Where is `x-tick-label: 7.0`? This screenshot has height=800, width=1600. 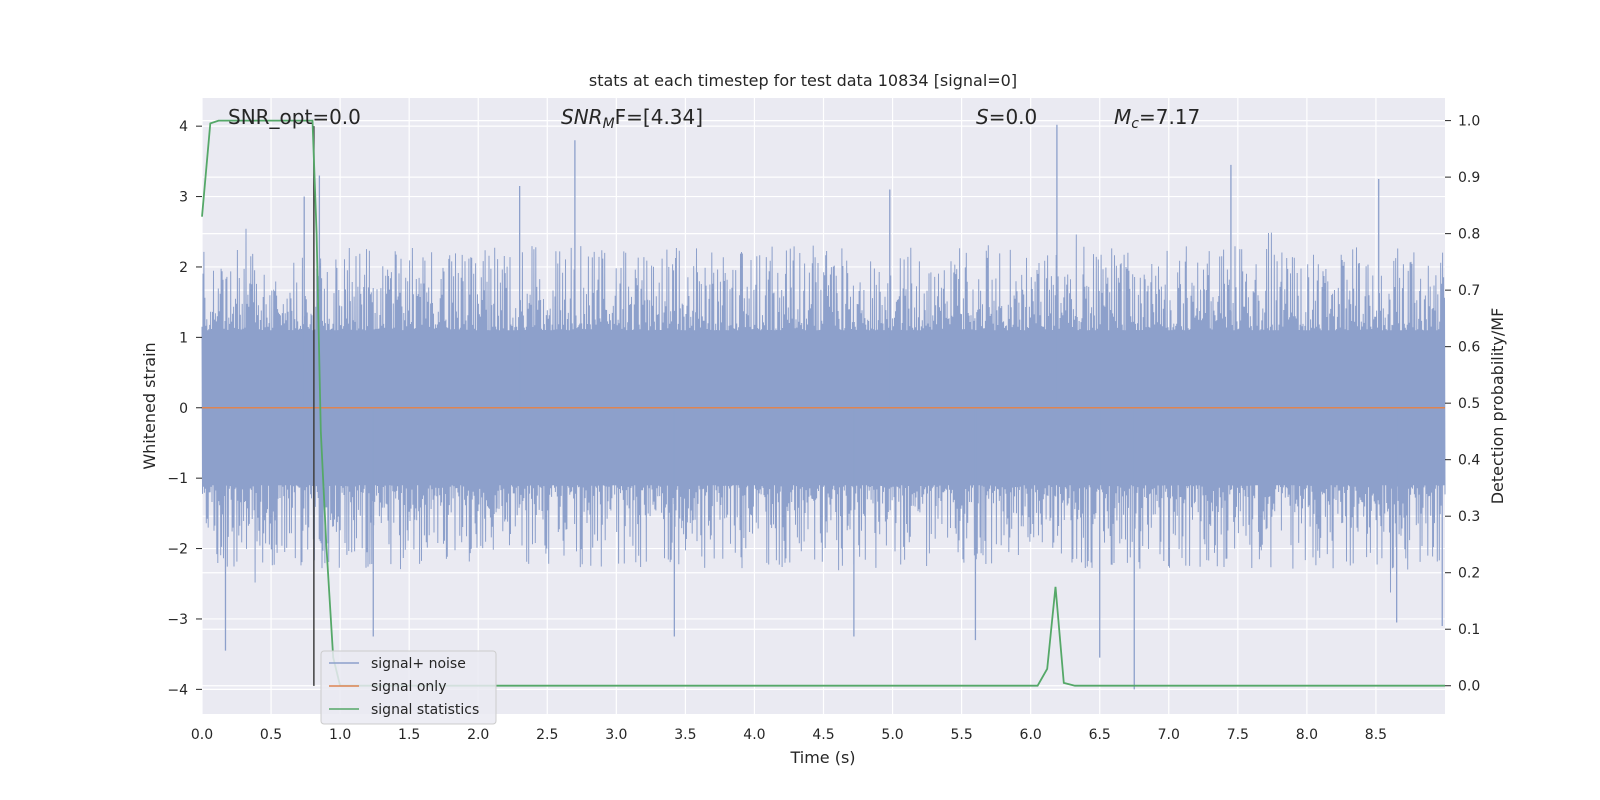 x-tick-label: 7.0 is located at coordinates (1169, 735).